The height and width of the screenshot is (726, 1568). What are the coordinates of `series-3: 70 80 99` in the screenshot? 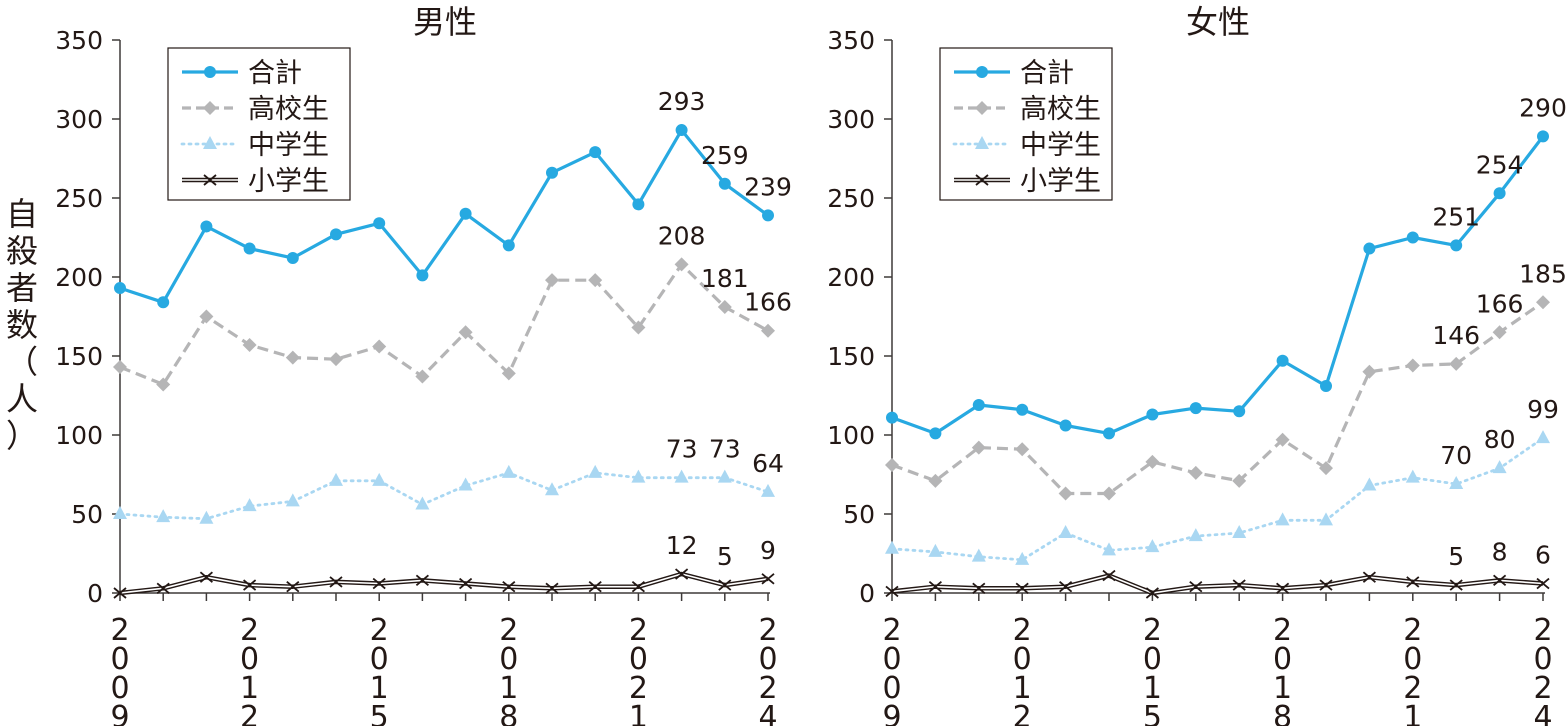 It's located at (1222, 480).